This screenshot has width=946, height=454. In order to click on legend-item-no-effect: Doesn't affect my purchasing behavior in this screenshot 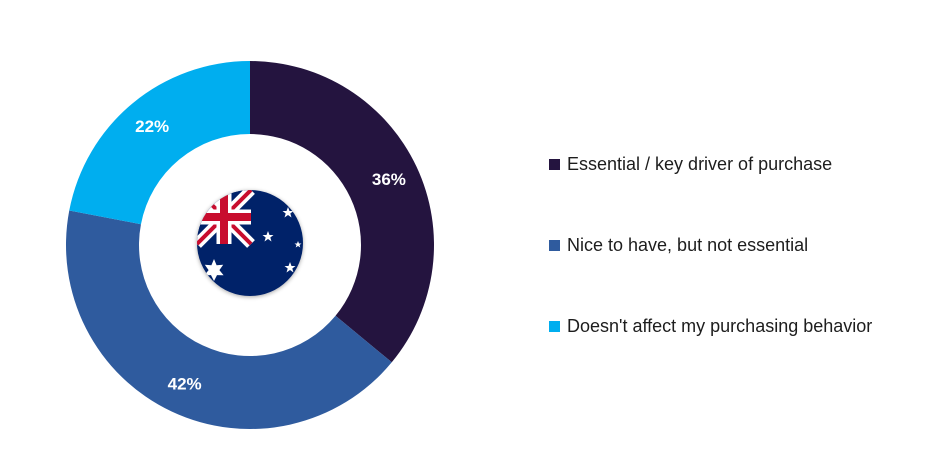, I will do `click(744, 326)`.